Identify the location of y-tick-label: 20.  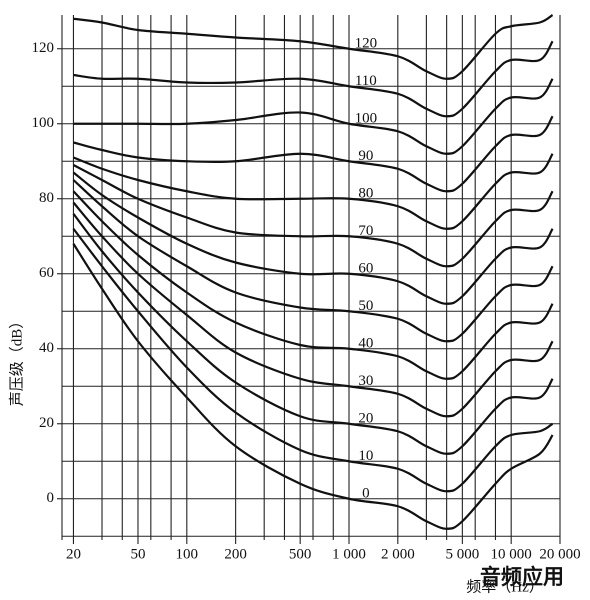
(46, 423).